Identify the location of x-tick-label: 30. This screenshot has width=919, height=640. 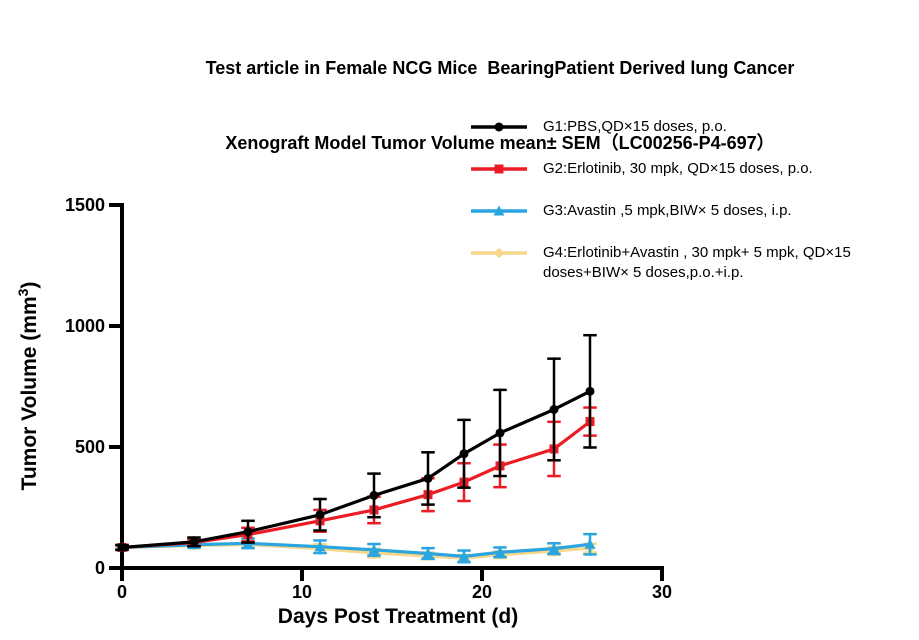
(662, 592).